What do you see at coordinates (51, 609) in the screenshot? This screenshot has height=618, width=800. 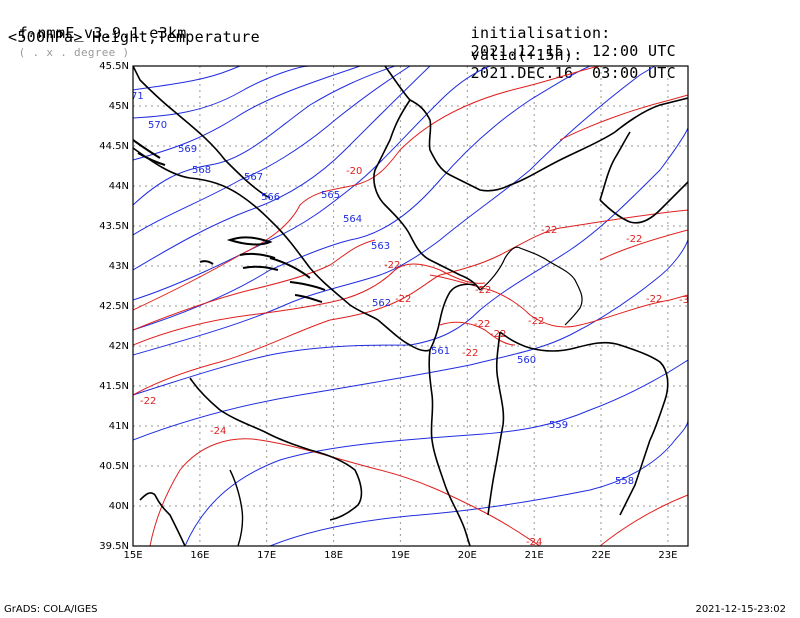 I see `grads-credit: GrADS: COLA/IGES` at bounding box center [51, 609].